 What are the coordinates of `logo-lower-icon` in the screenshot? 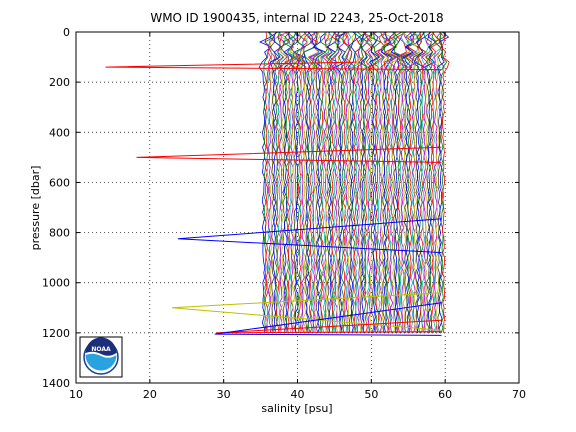 It's located at (101, 362).